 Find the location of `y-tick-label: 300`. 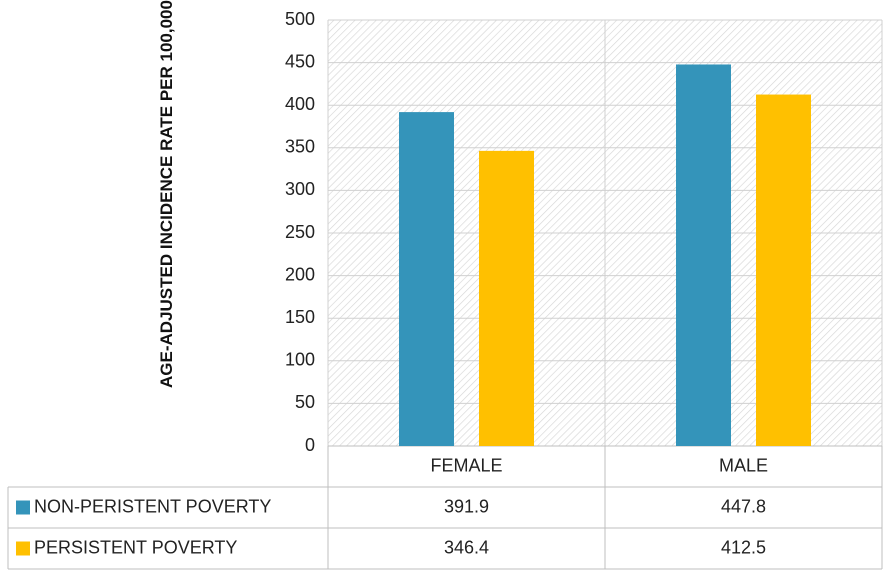

y-tick-label: 300 is located at coordinates (300, 189).